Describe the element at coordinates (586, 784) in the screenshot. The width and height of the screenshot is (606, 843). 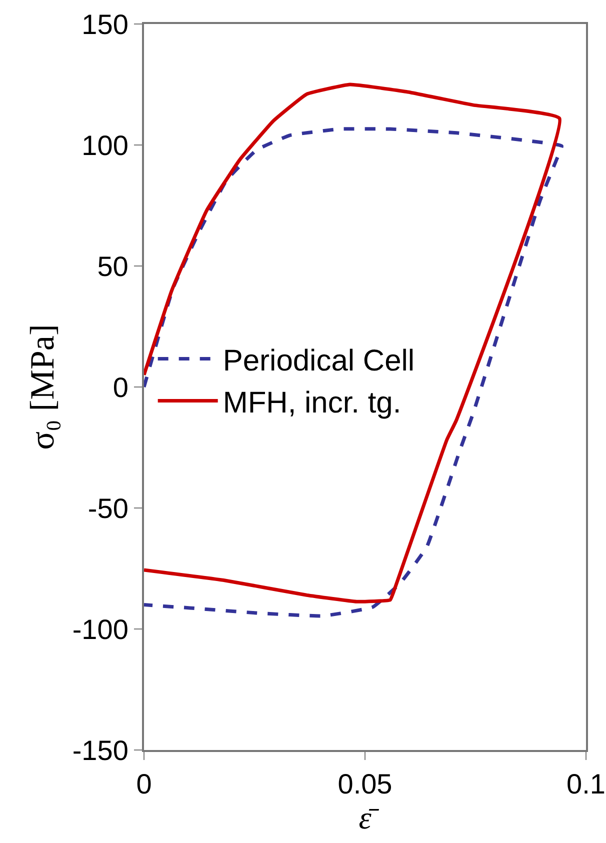
I see `x-tick-label: 0.1` at that location.